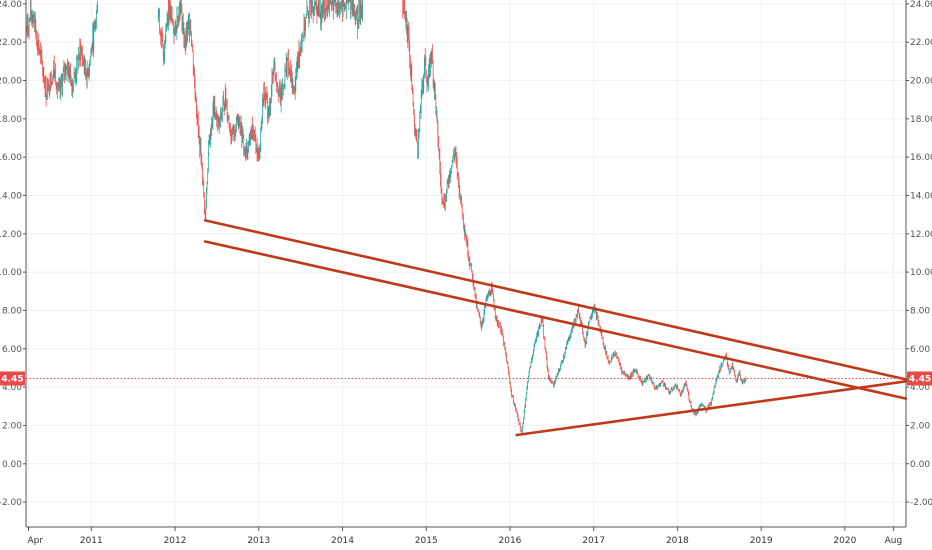 This screenshot has width=932, height=550. Describe the element at coordinates (921, 235) in the screenshot. I see `y-tick-label-right-6: 12.00` at that location.